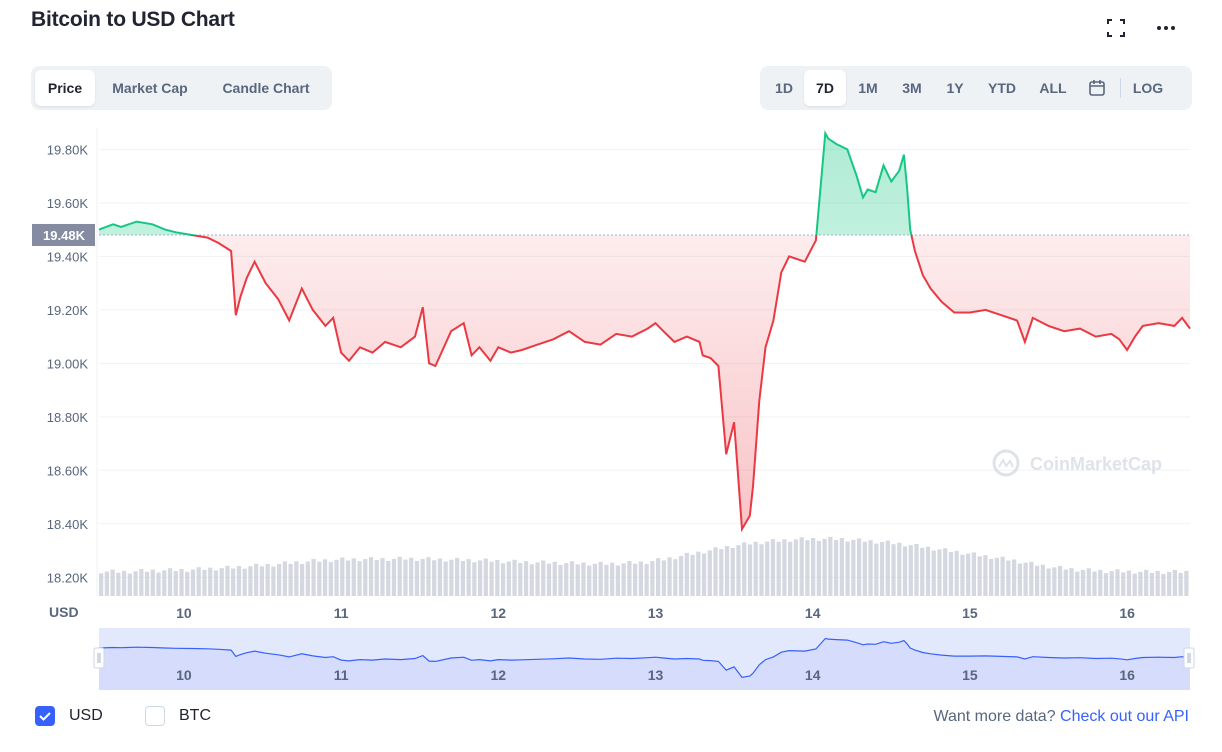 This screenshot has height=752, width=1222. I want to click on range-all: ALL, so click(1053, 88).